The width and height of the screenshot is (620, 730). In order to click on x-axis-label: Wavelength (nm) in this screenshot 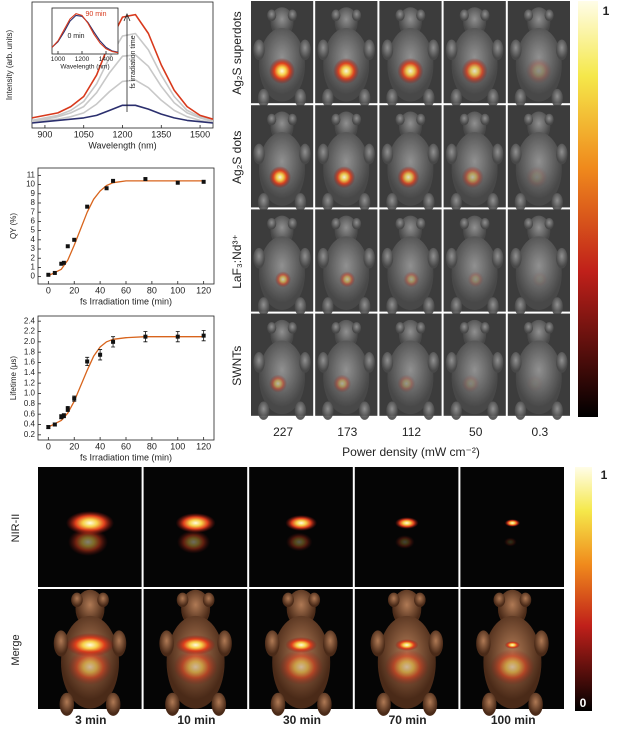, I will do `click(84, 67)`.